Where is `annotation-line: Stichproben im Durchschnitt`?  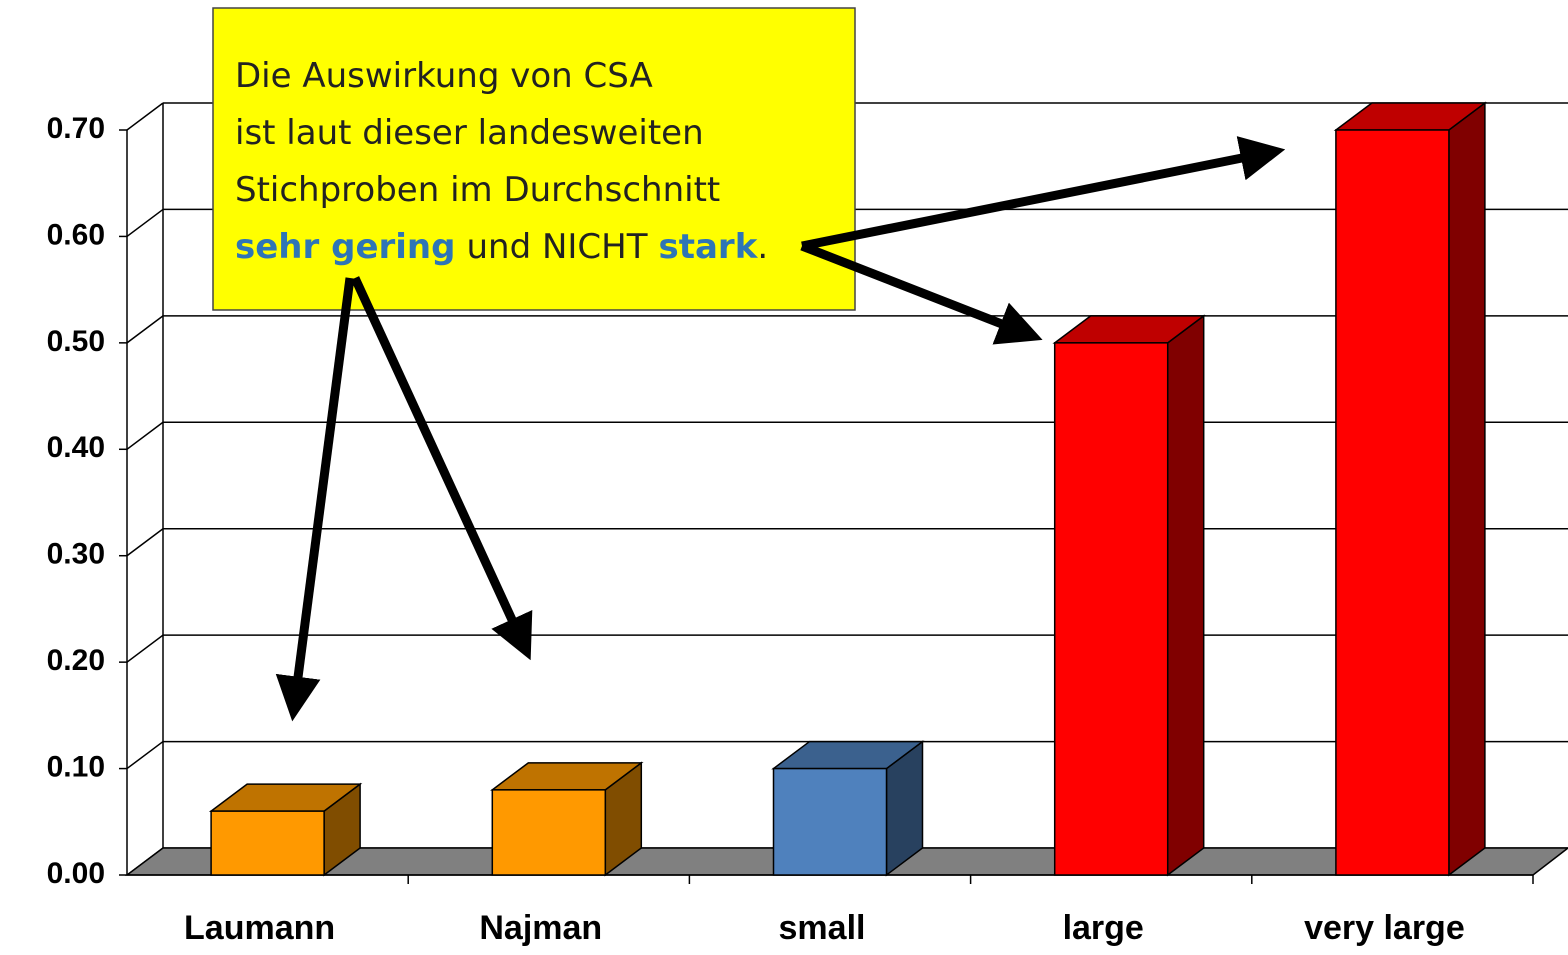
annotation-line: Stichproben im Durchschnitt is located at coordinates (477, 190).